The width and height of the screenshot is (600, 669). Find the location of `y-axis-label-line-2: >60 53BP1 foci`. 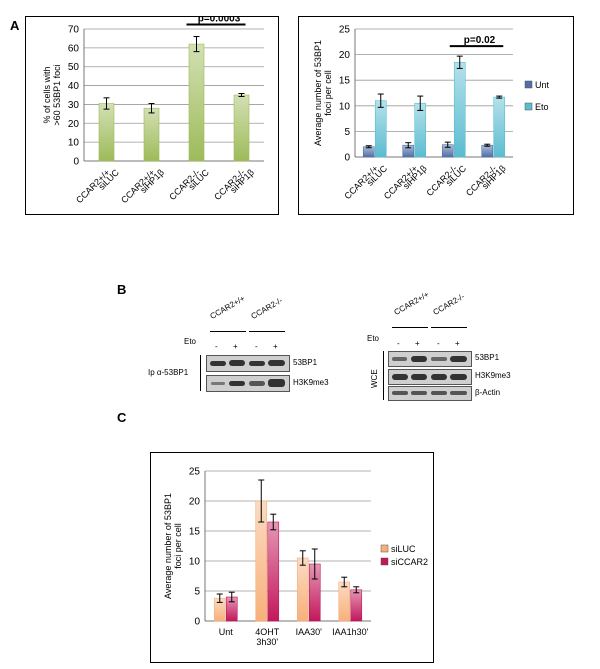

y-axis-label-line-2: >60 53BP1 foci is located at coordinates (57, 94).